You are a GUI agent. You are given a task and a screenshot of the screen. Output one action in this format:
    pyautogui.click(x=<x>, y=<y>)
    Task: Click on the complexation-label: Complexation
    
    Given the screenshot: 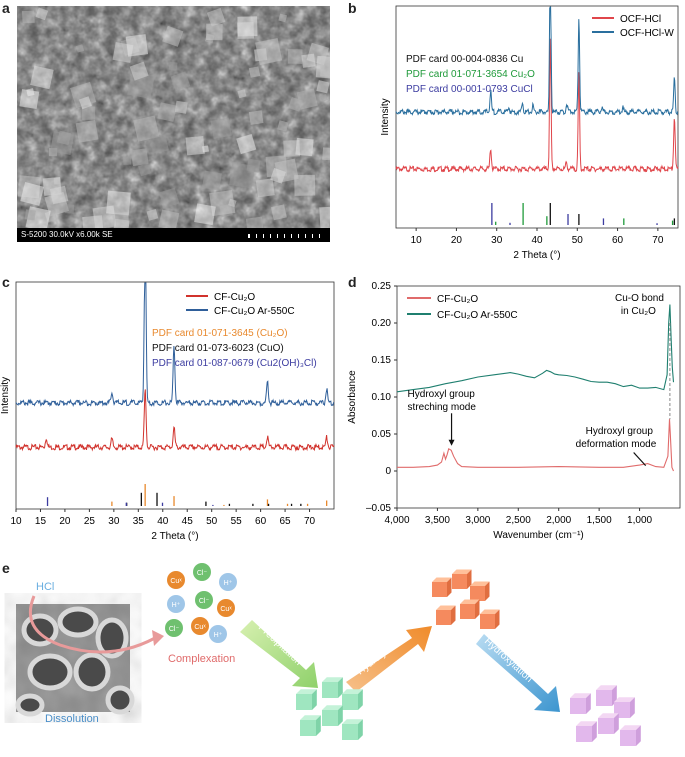 What is the action you would take?
    pyautogui.click(x=201, y=659)
    